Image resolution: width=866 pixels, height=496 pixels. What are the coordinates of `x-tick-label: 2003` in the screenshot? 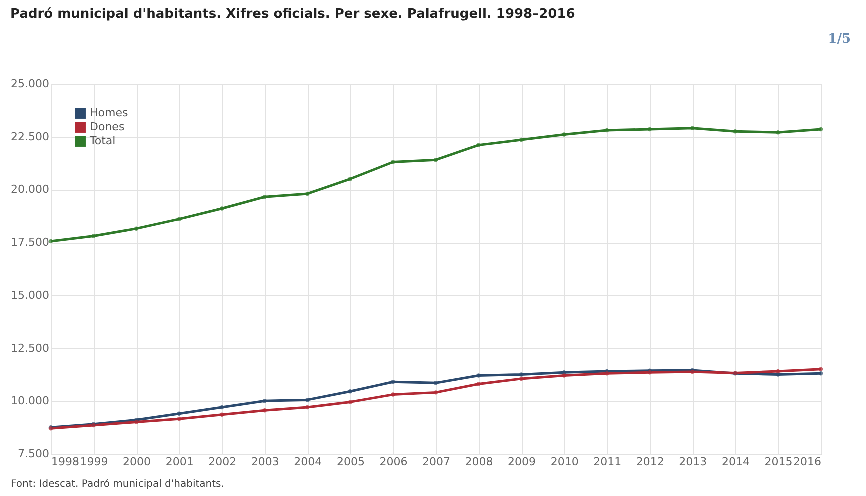 It's located at (265, 462).